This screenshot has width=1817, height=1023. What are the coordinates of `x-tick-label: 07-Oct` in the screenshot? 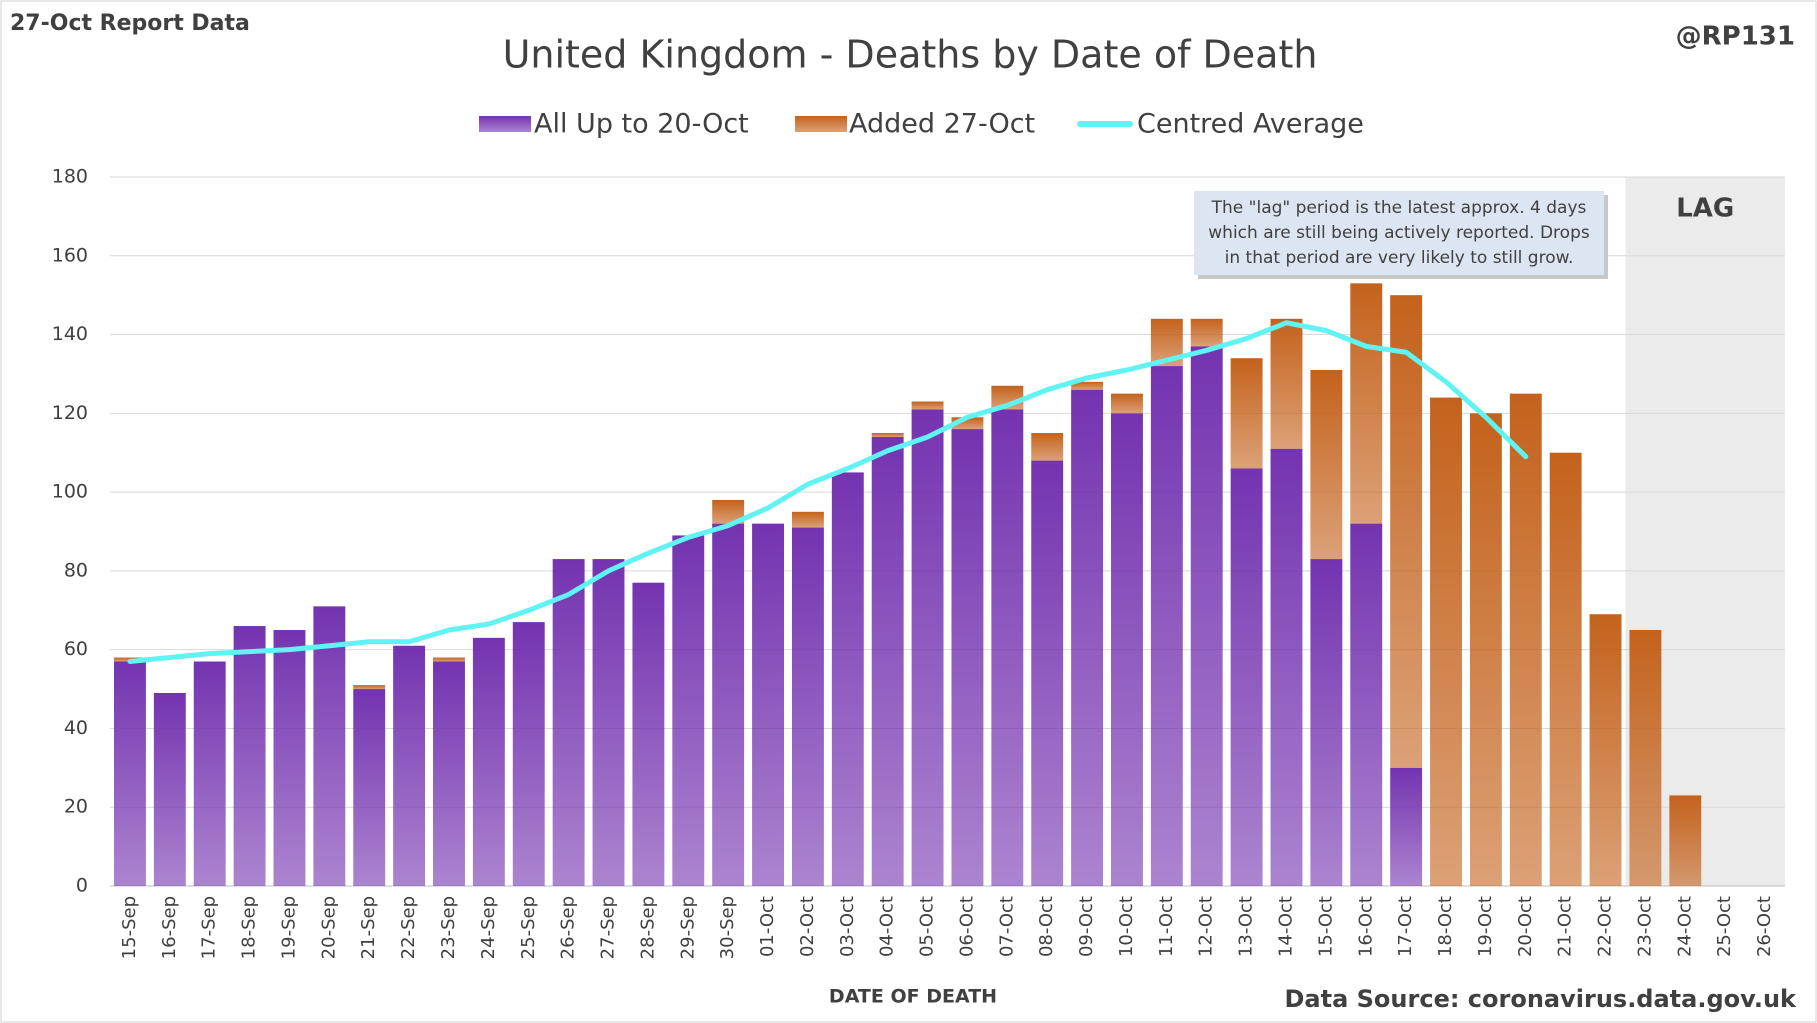 It's located at (1006, 926).